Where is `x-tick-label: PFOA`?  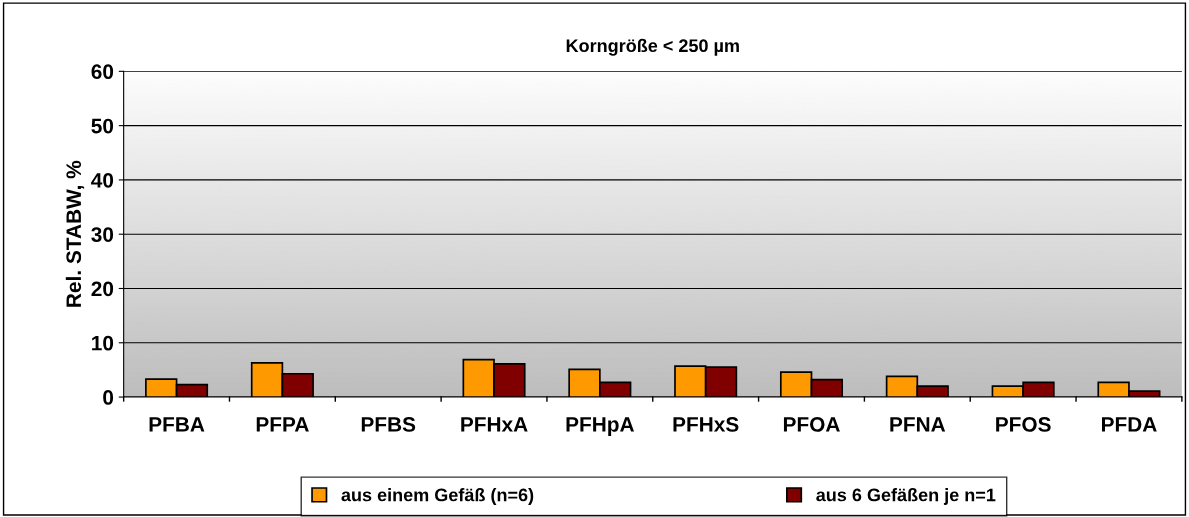
x-tick-label: PFOA is located at coordinates (811, 424).